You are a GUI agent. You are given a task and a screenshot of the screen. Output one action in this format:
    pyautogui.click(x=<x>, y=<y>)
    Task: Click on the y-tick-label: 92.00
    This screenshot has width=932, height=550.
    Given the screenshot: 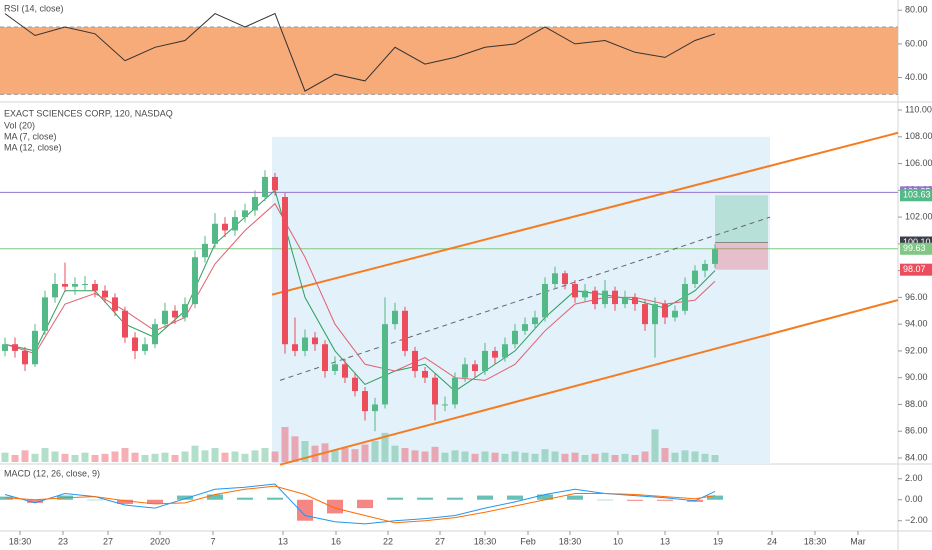 What is the action you would take?
    pyautogui.click(x=916, y=350)
    